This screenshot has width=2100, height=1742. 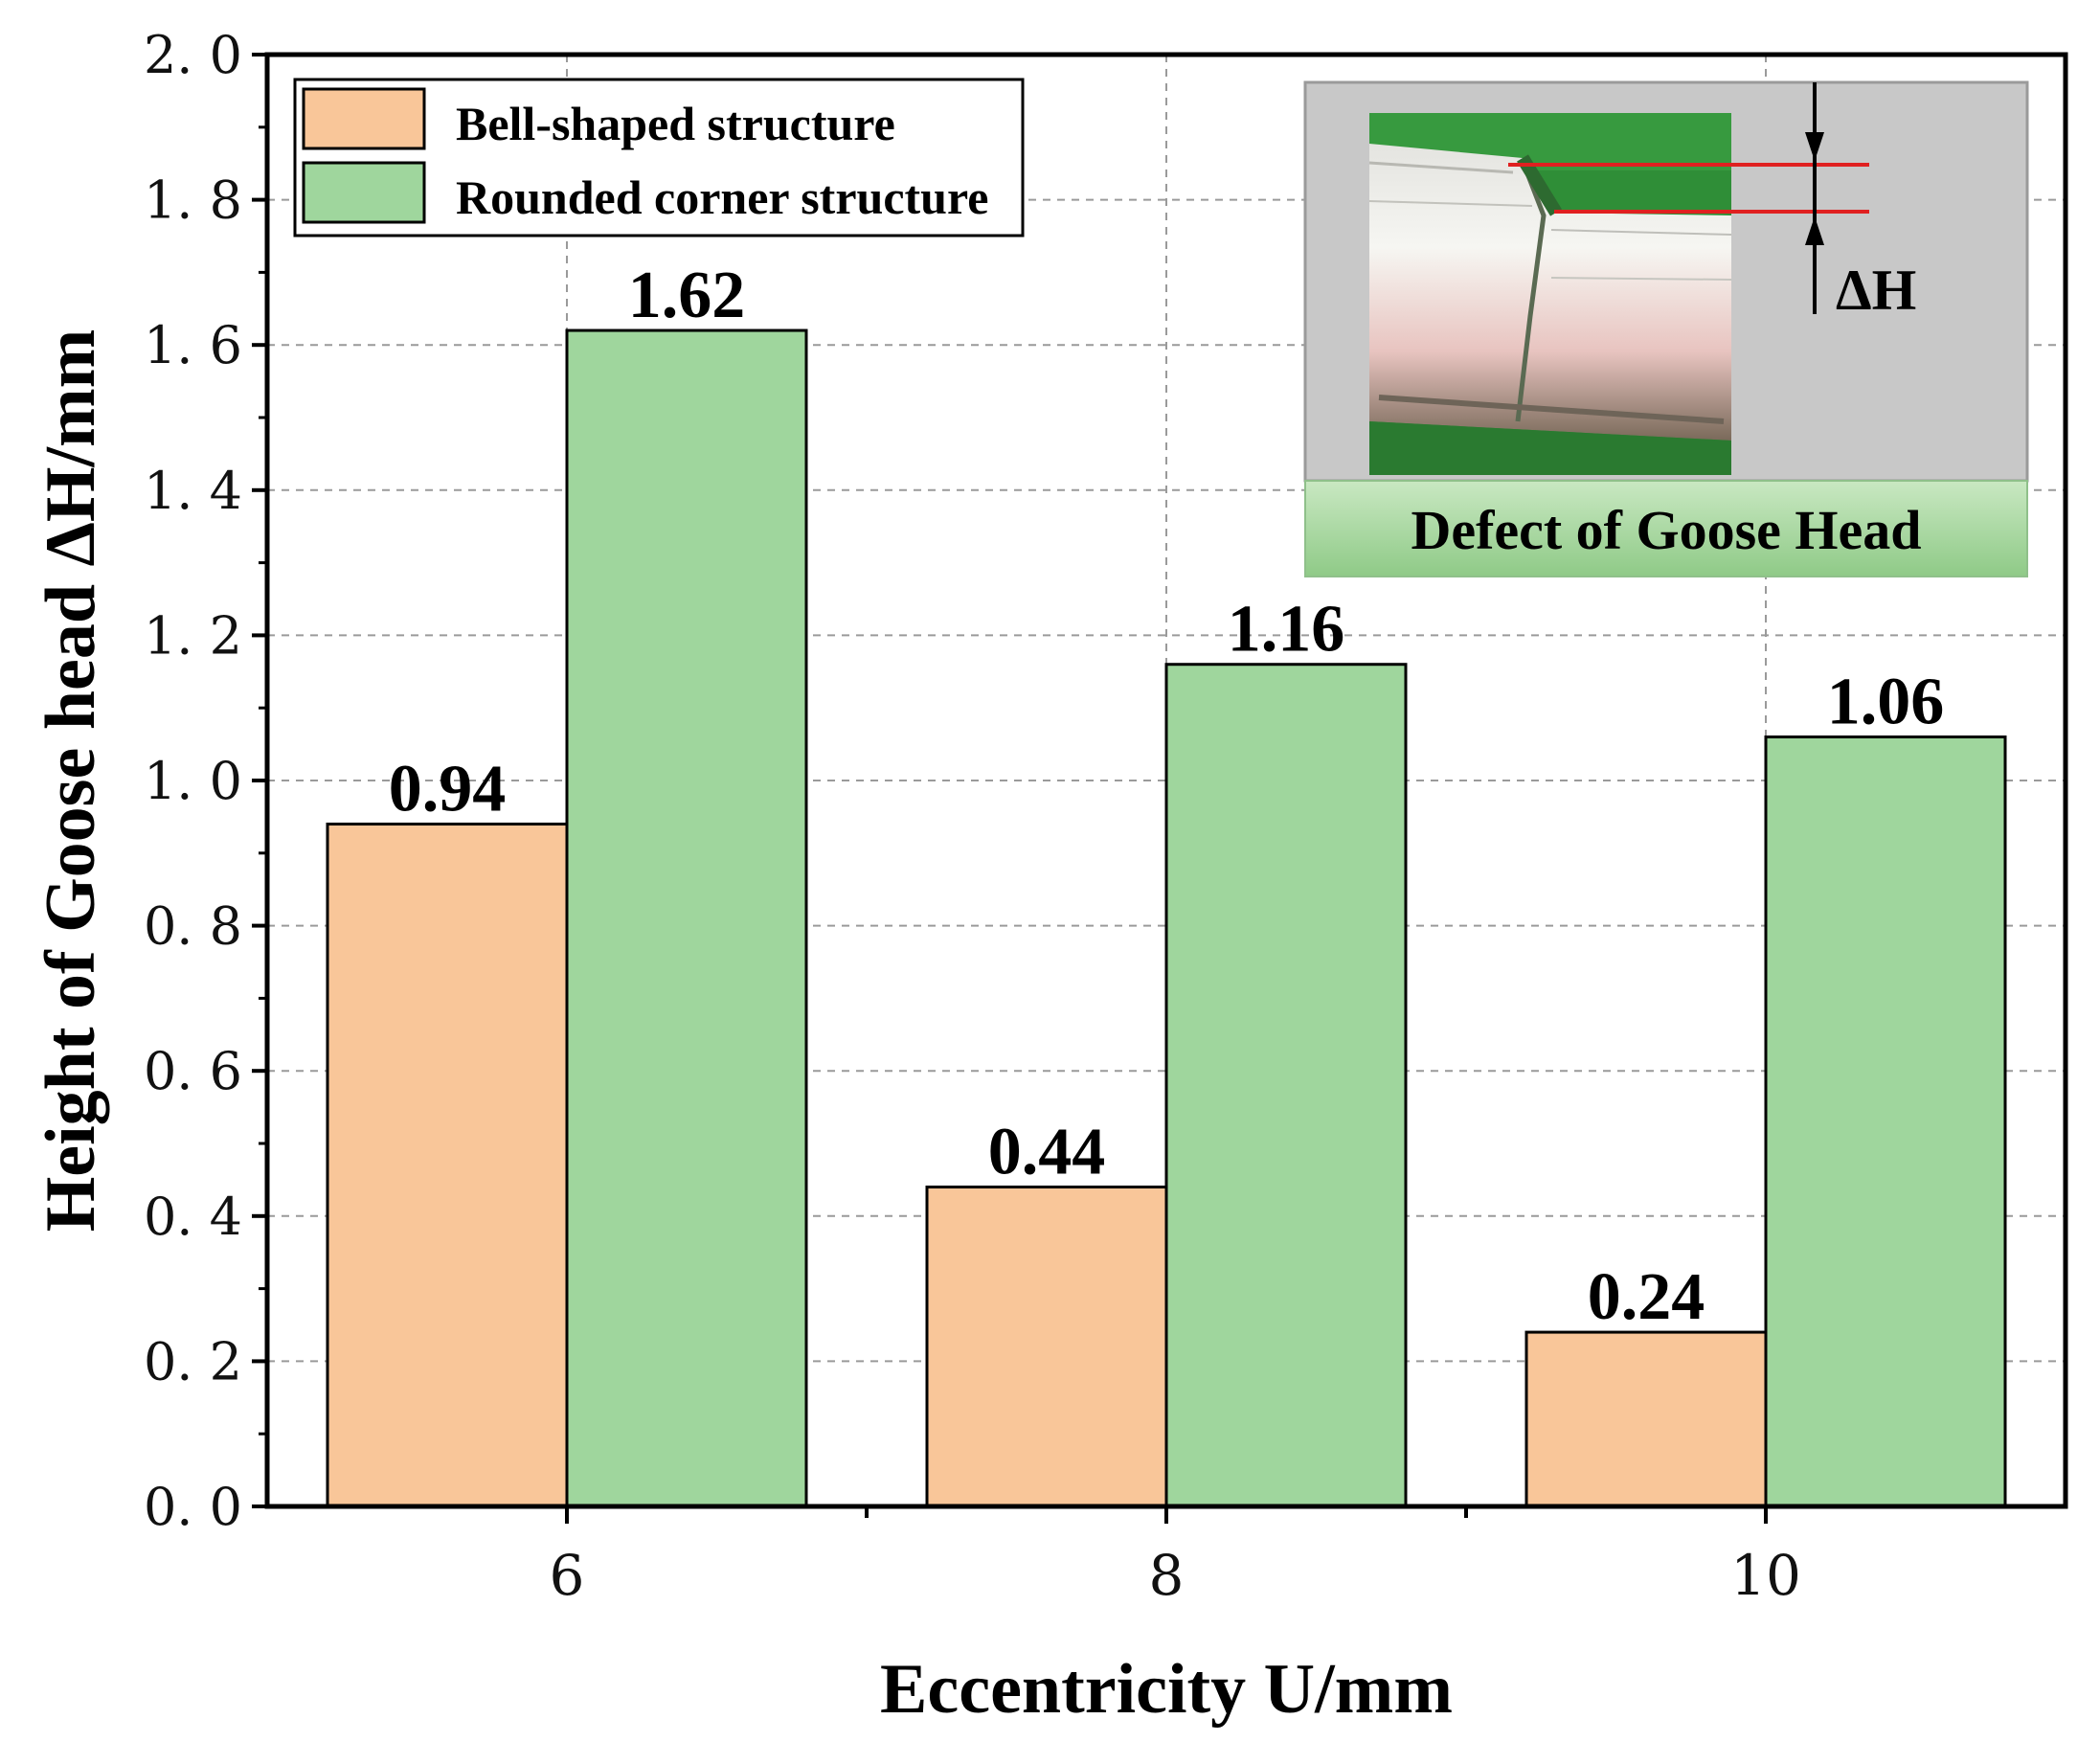 I want to click on y-tick-label: 2. 0, so click(x=193, y=55).